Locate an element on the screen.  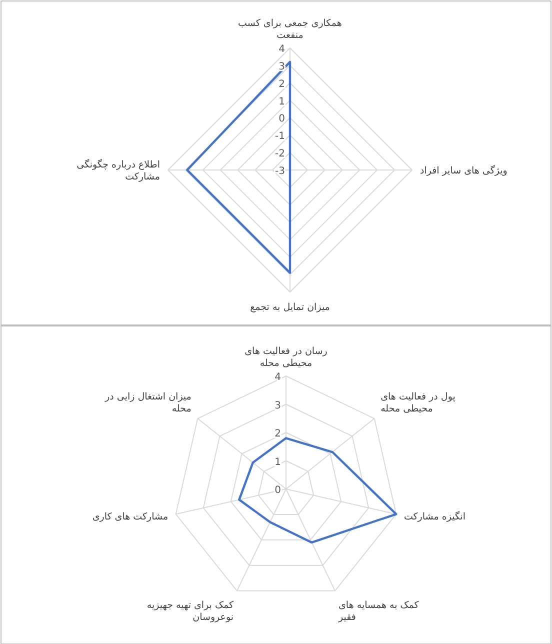
y-tick-label: -1 is located at coordinates (280, 136).